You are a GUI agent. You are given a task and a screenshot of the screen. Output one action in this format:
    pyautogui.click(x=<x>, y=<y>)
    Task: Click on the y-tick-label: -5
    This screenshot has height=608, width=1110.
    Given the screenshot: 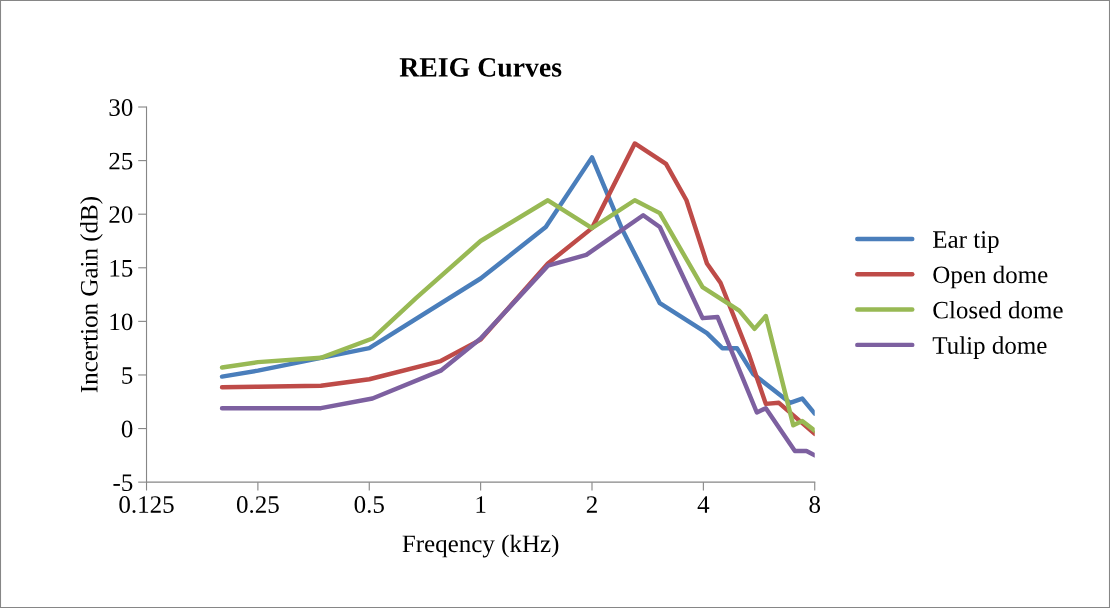 What is the action you would take?
    pyautogui.click(x=123, y=483)
    